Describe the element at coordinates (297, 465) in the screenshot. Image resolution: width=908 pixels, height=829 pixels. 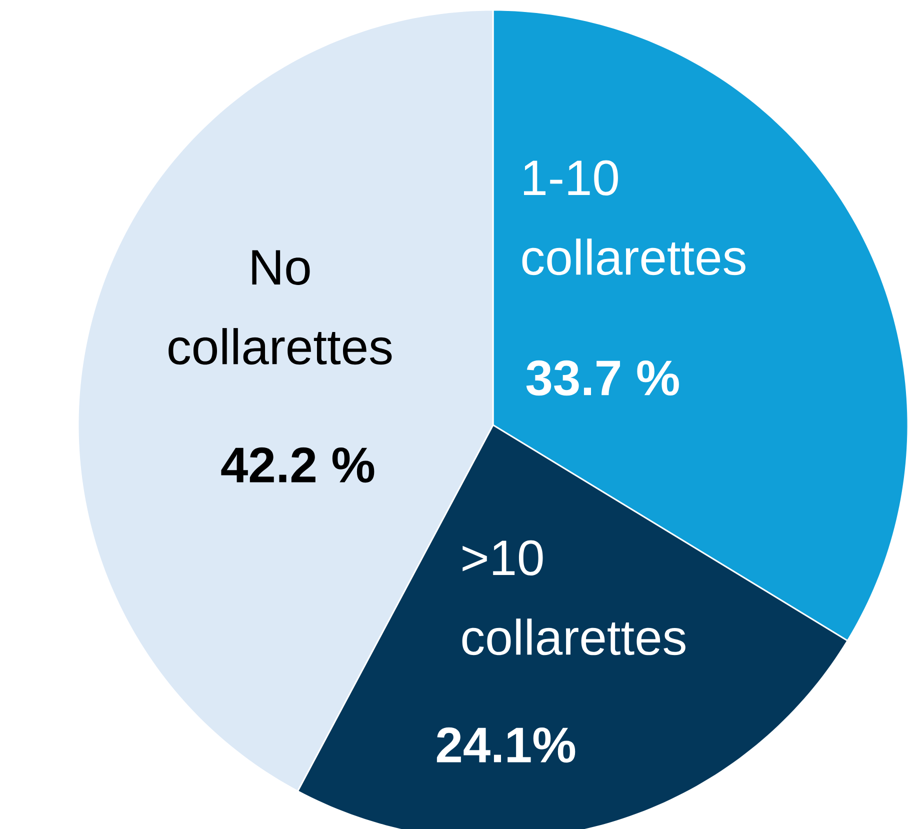
I see `data-label: 42.2 %` at that location.